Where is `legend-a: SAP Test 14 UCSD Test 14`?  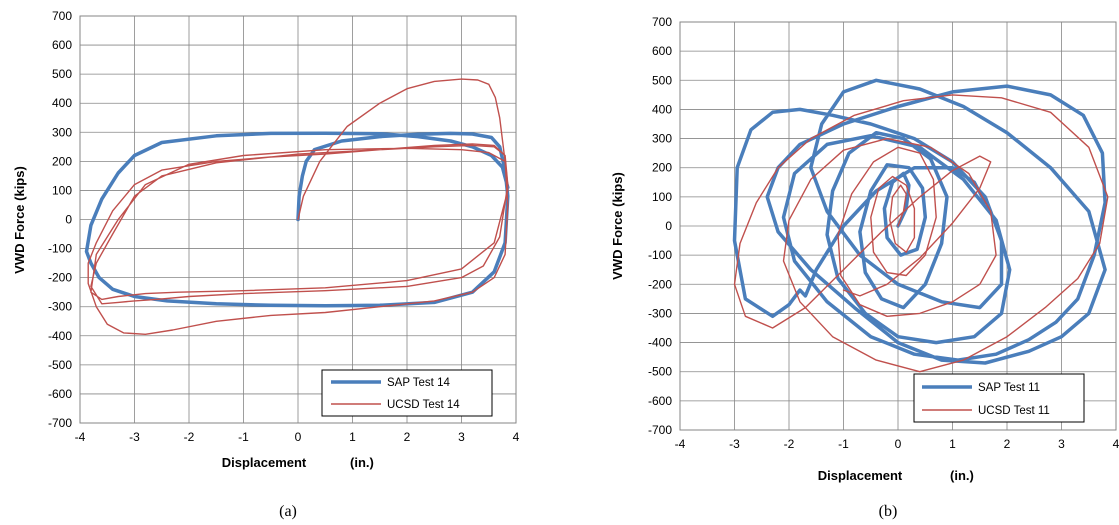 legend-a: SAP Test 14 UCSD Test 14 is located at coordinates (407, 393).